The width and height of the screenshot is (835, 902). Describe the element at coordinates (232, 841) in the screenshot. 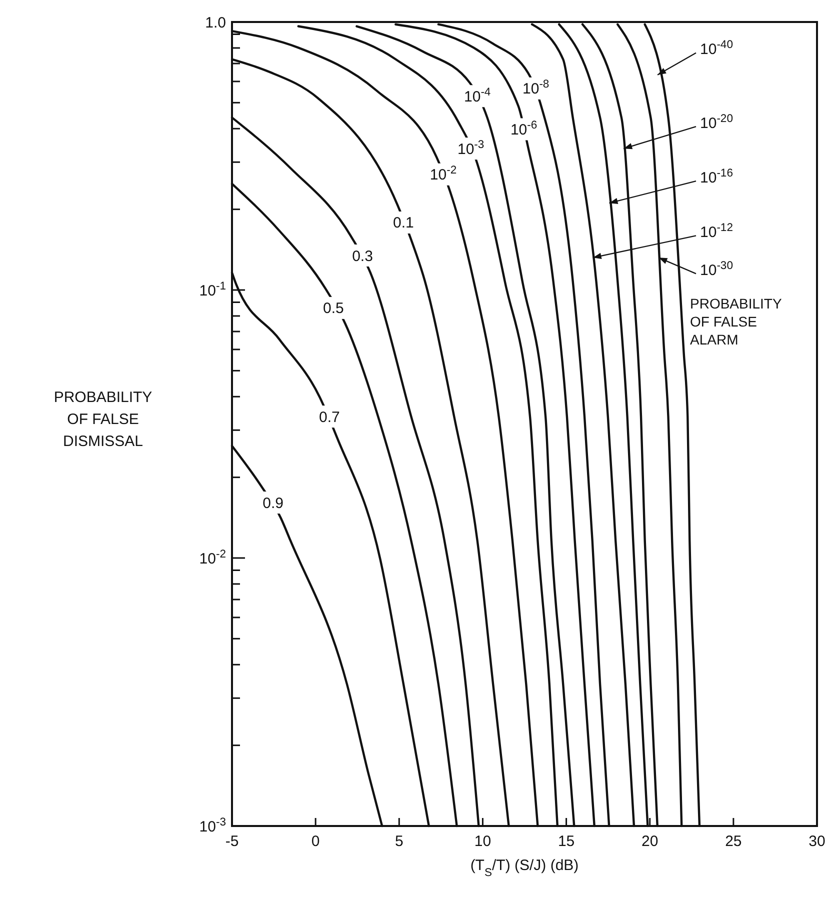

I see `x-tick-label: -5` at that location.